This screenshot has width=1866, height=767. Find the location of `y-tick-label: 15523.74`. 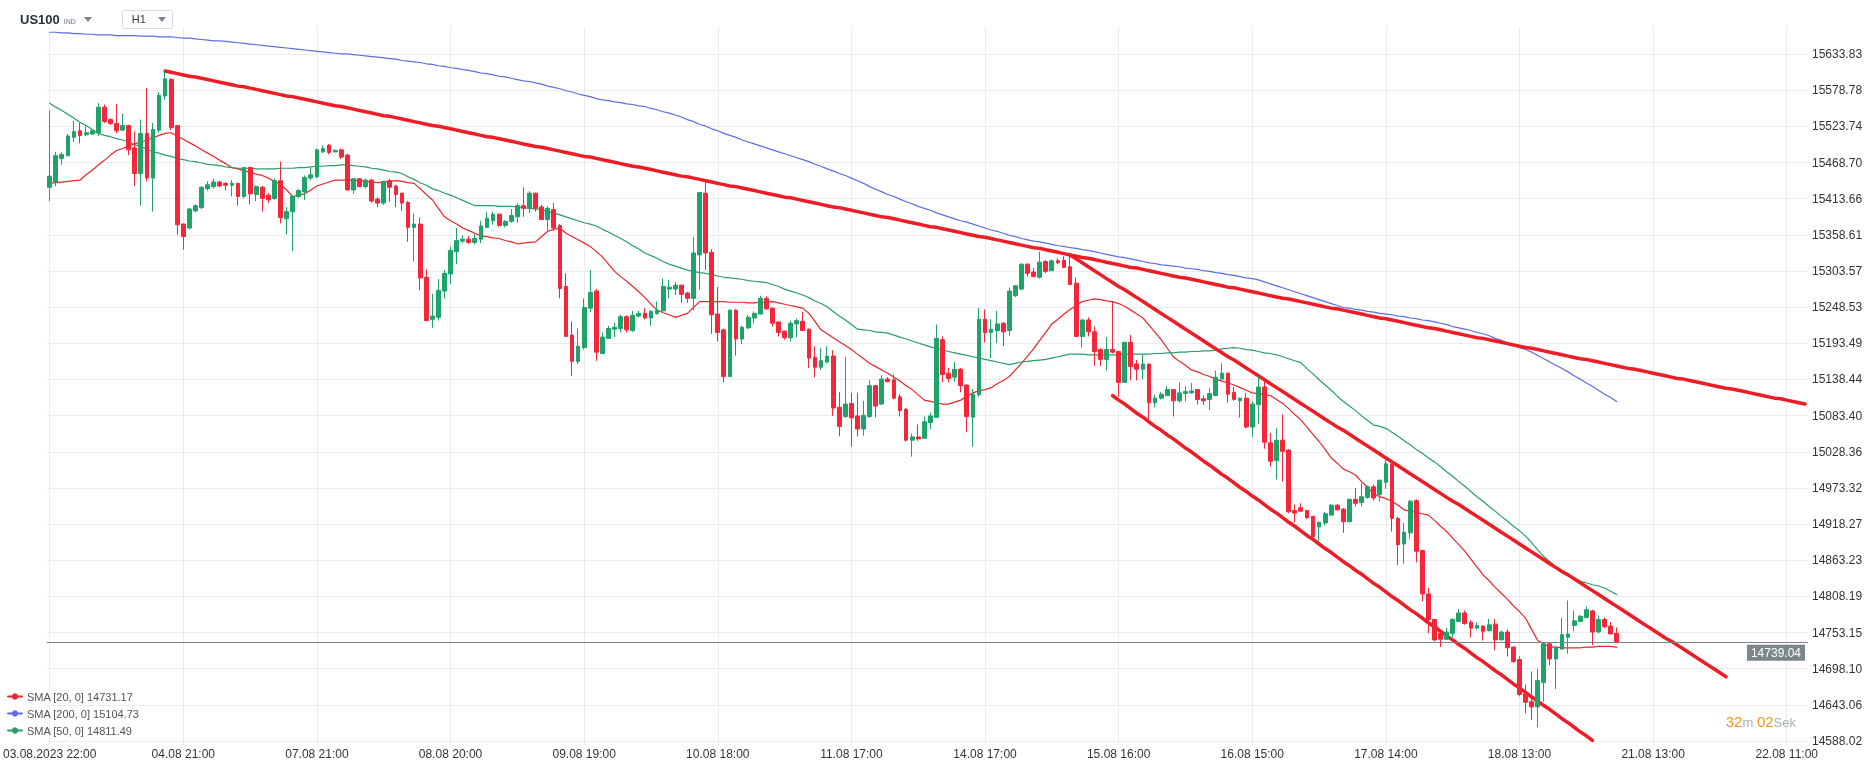

y-tick-label: 15523.74 is located at coordinates (1837, 126).